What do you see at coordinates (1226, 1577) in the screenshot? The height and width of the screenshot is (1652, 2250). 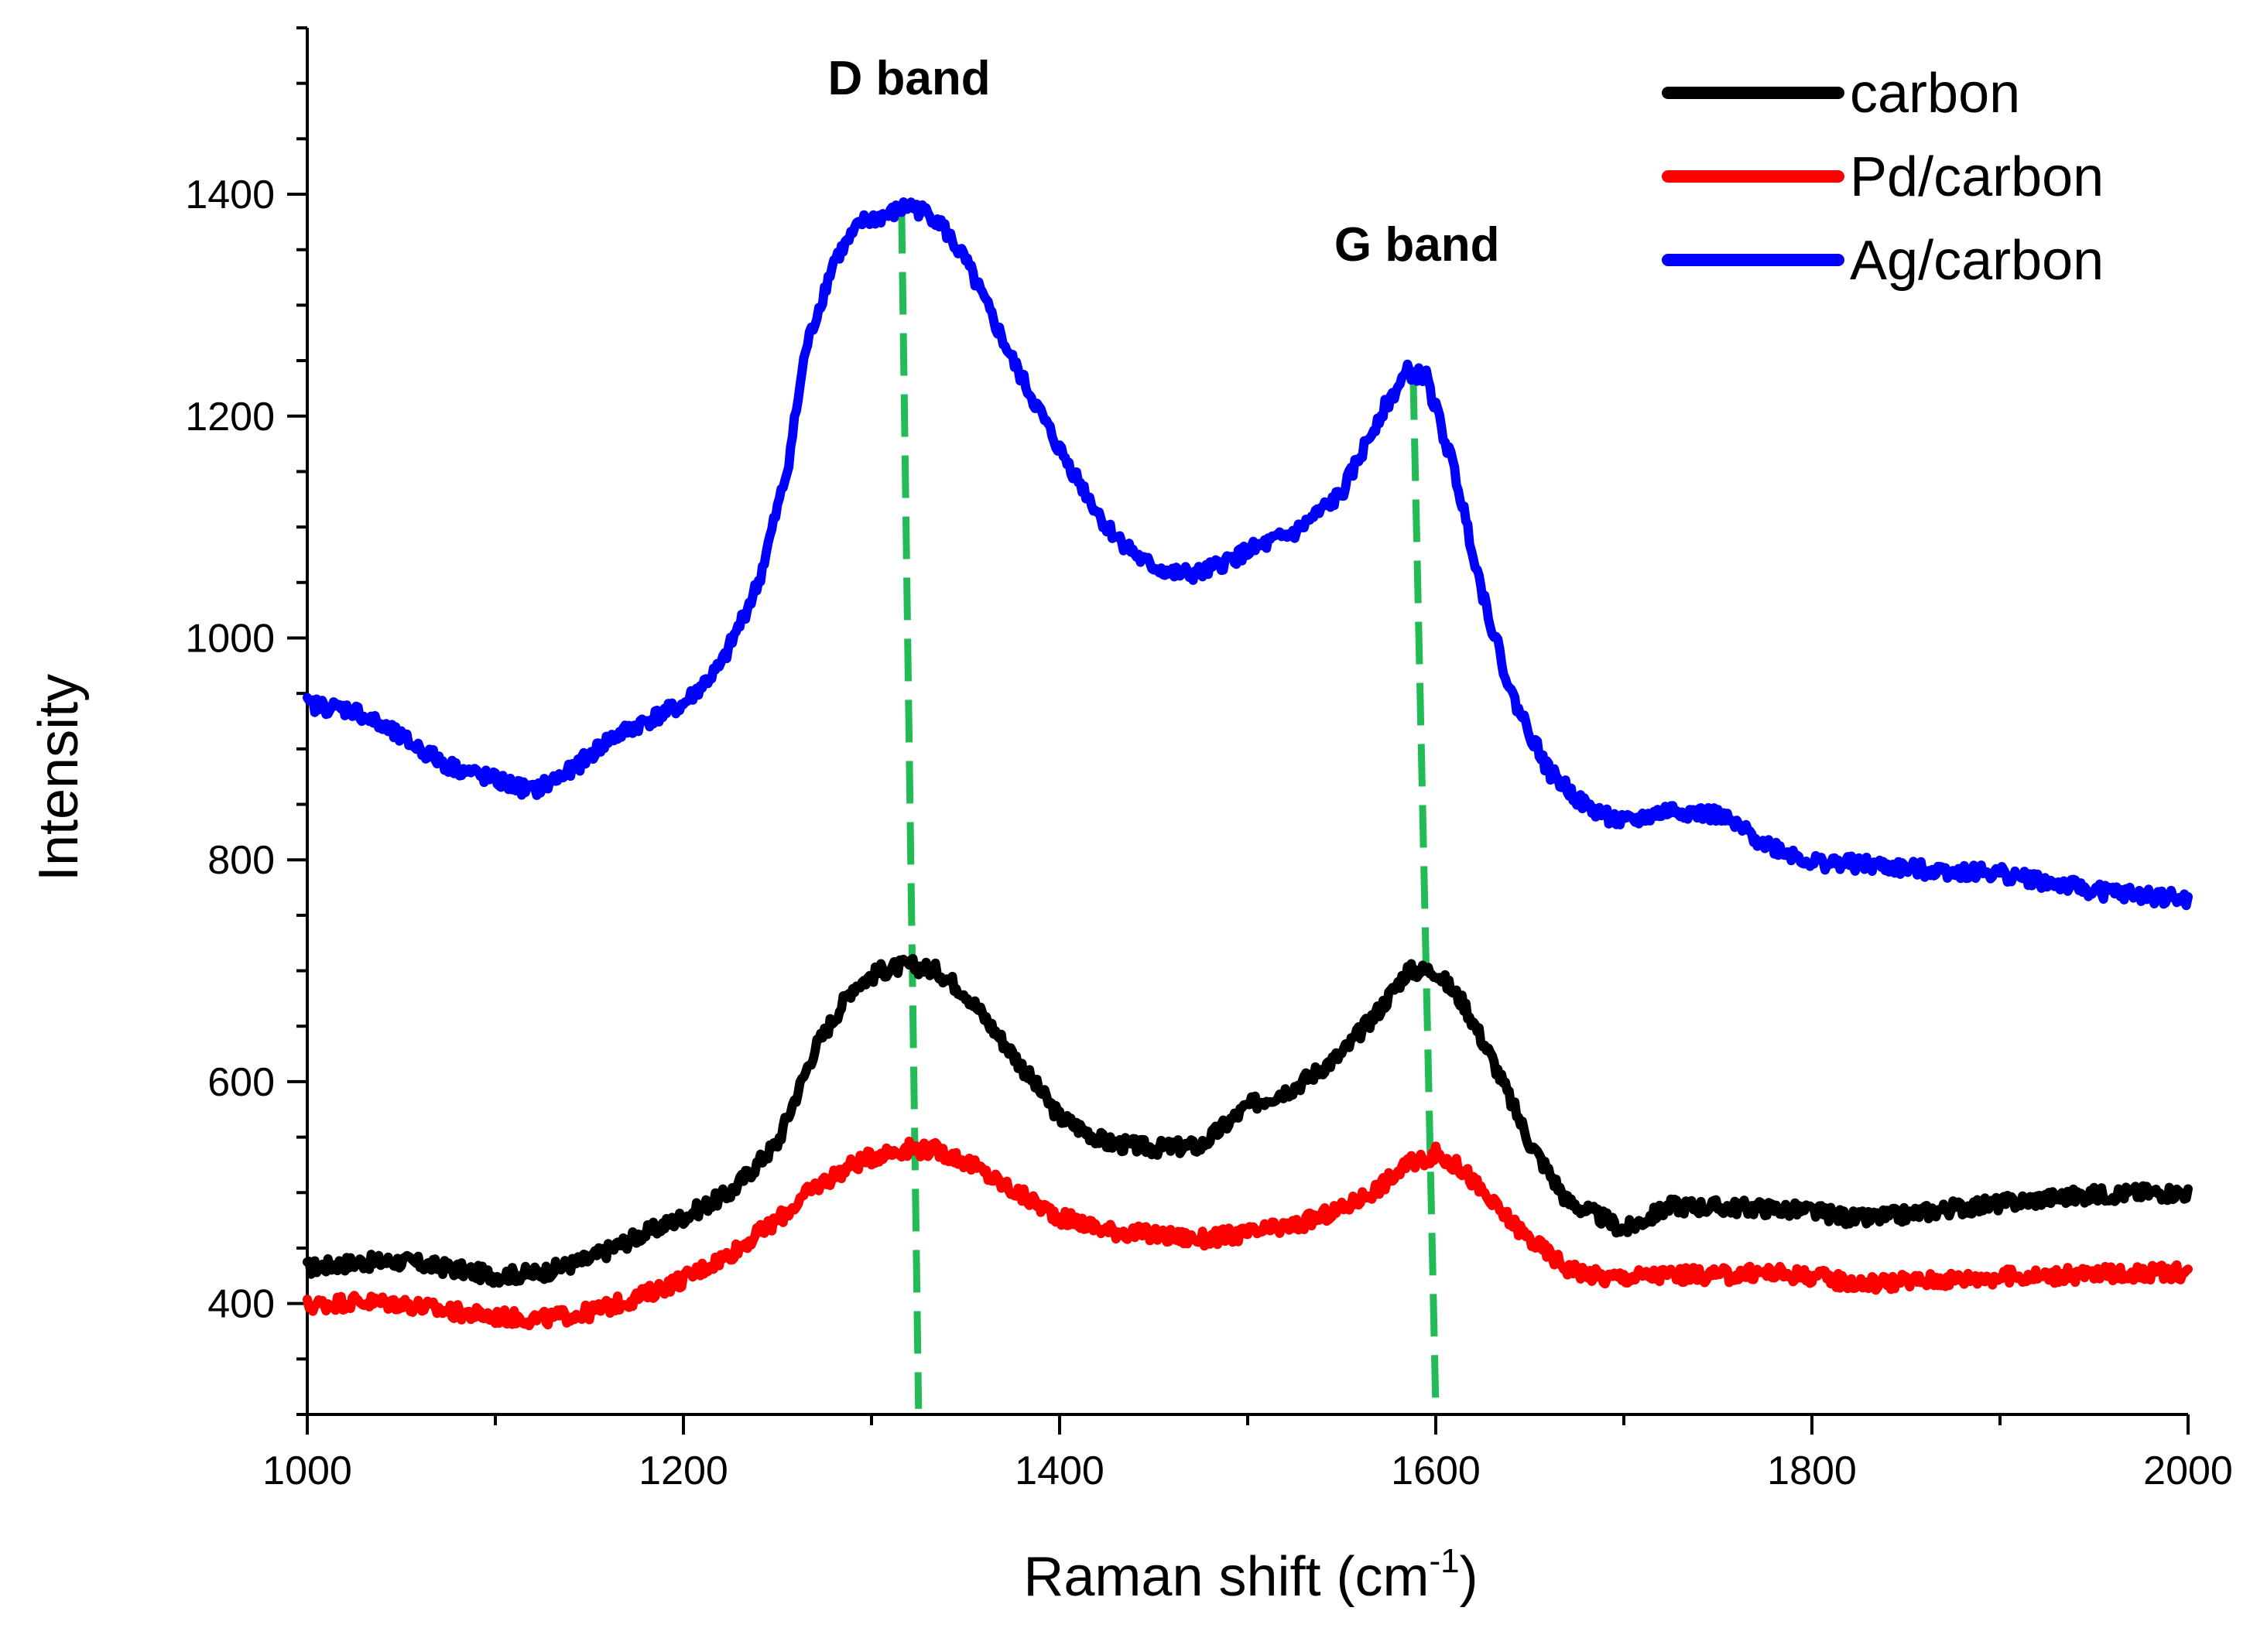 I see `x-axis-title-main: Raman shift (cm` at bounding box center [1226, 1577].